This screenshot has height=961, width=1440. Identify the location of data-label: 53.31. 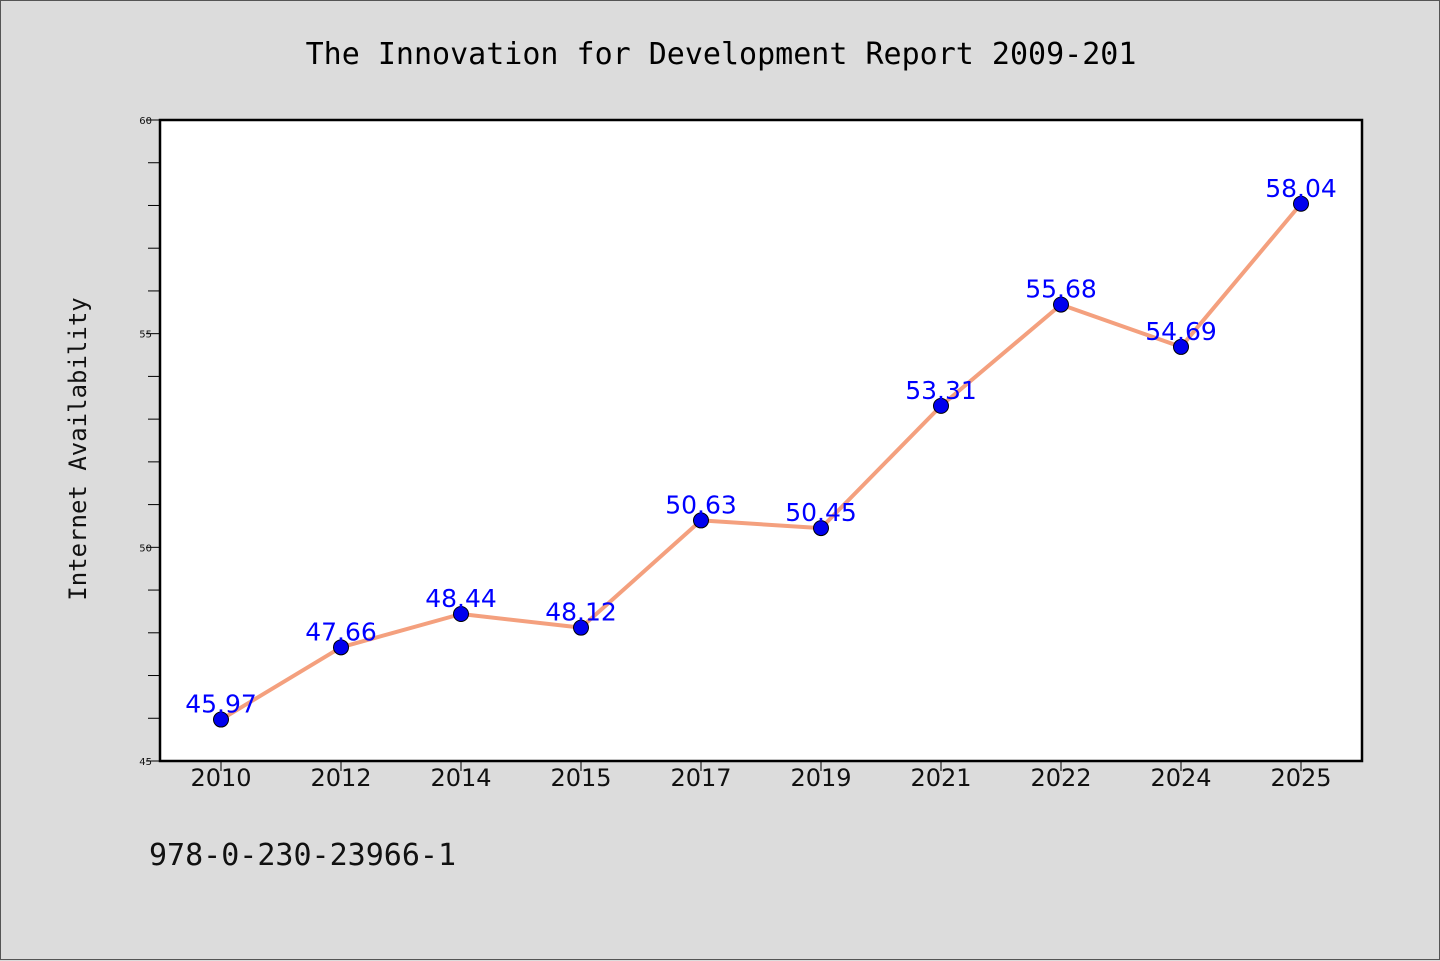
(941, 390).